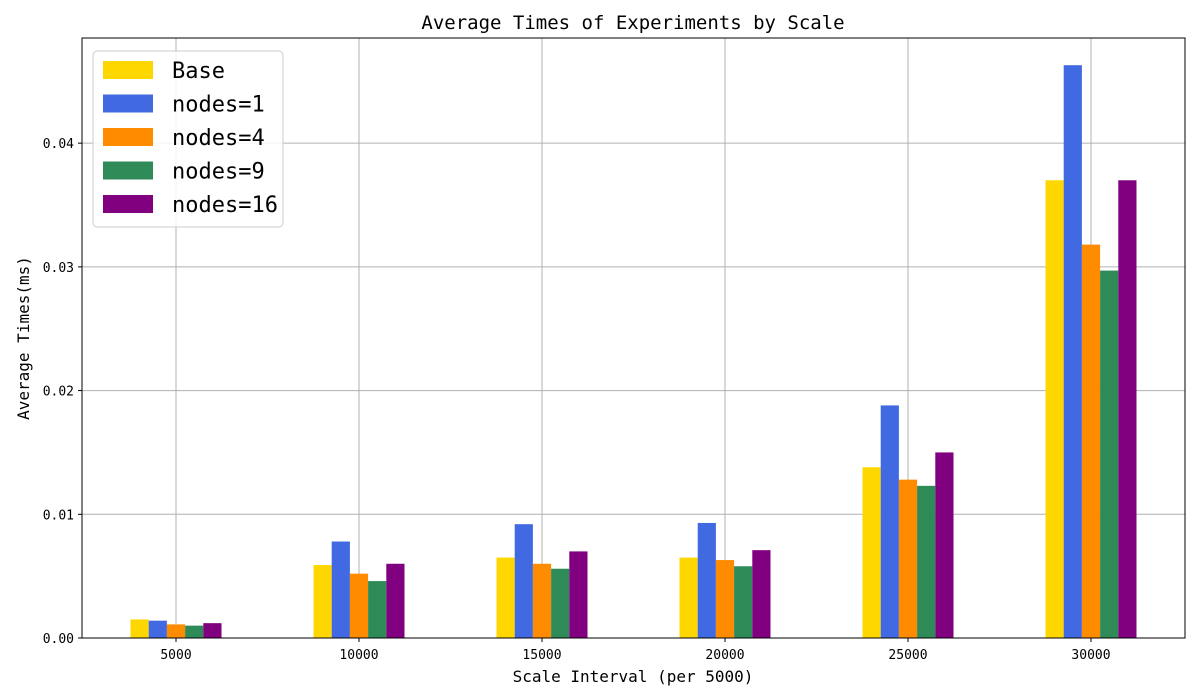 This screenshot has width=1200, height=700. Describe the element at coordinates (58, 639) in the screenshot. I see `y-tick-label: 0.00` at that location.